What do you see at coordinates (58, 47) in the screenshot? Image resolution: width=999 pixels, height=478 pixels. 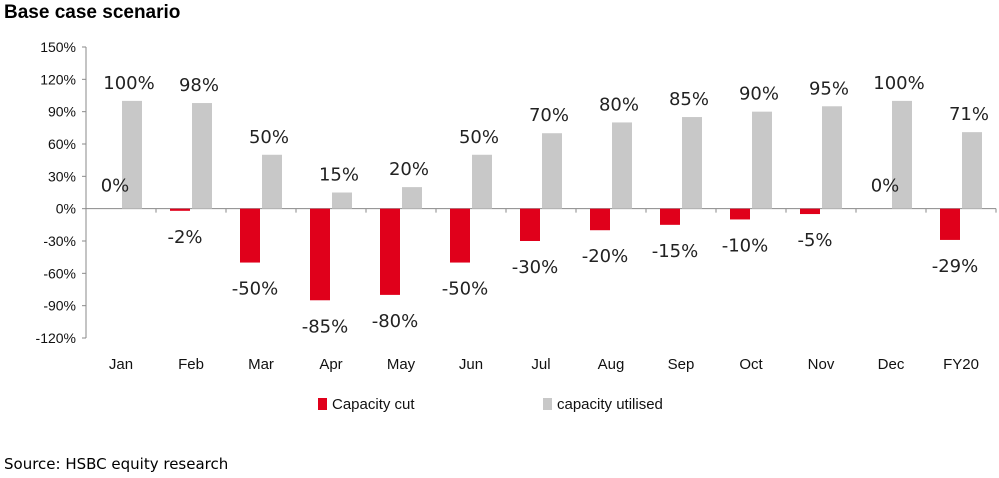 I see `y-tick-label: 150%` at bounding box center [58, 47].